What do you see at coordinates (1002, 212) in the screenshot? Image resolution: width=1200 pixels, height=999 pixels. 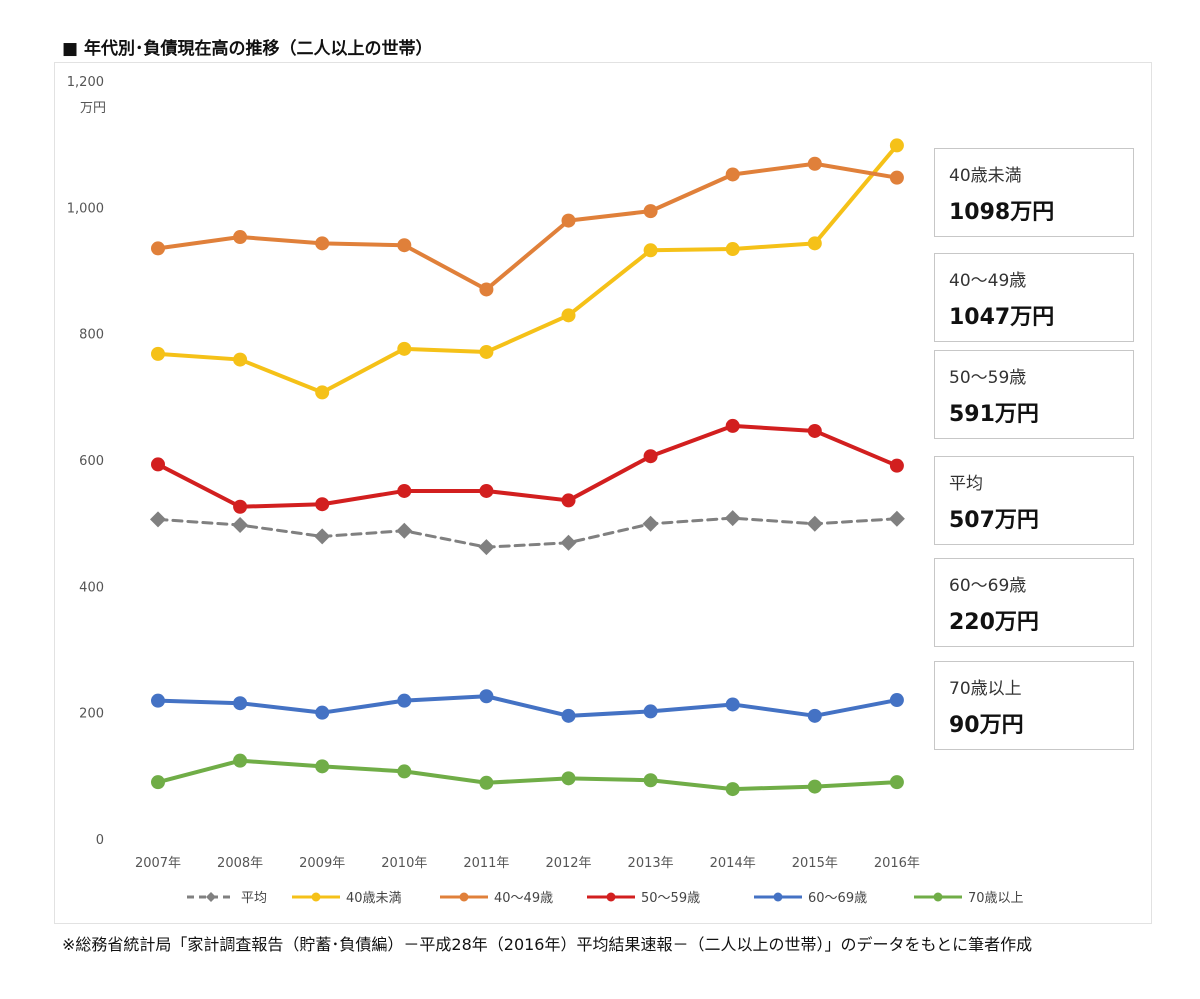 I see `callout-value: 1098万円` at bounding box center [1002, 212].